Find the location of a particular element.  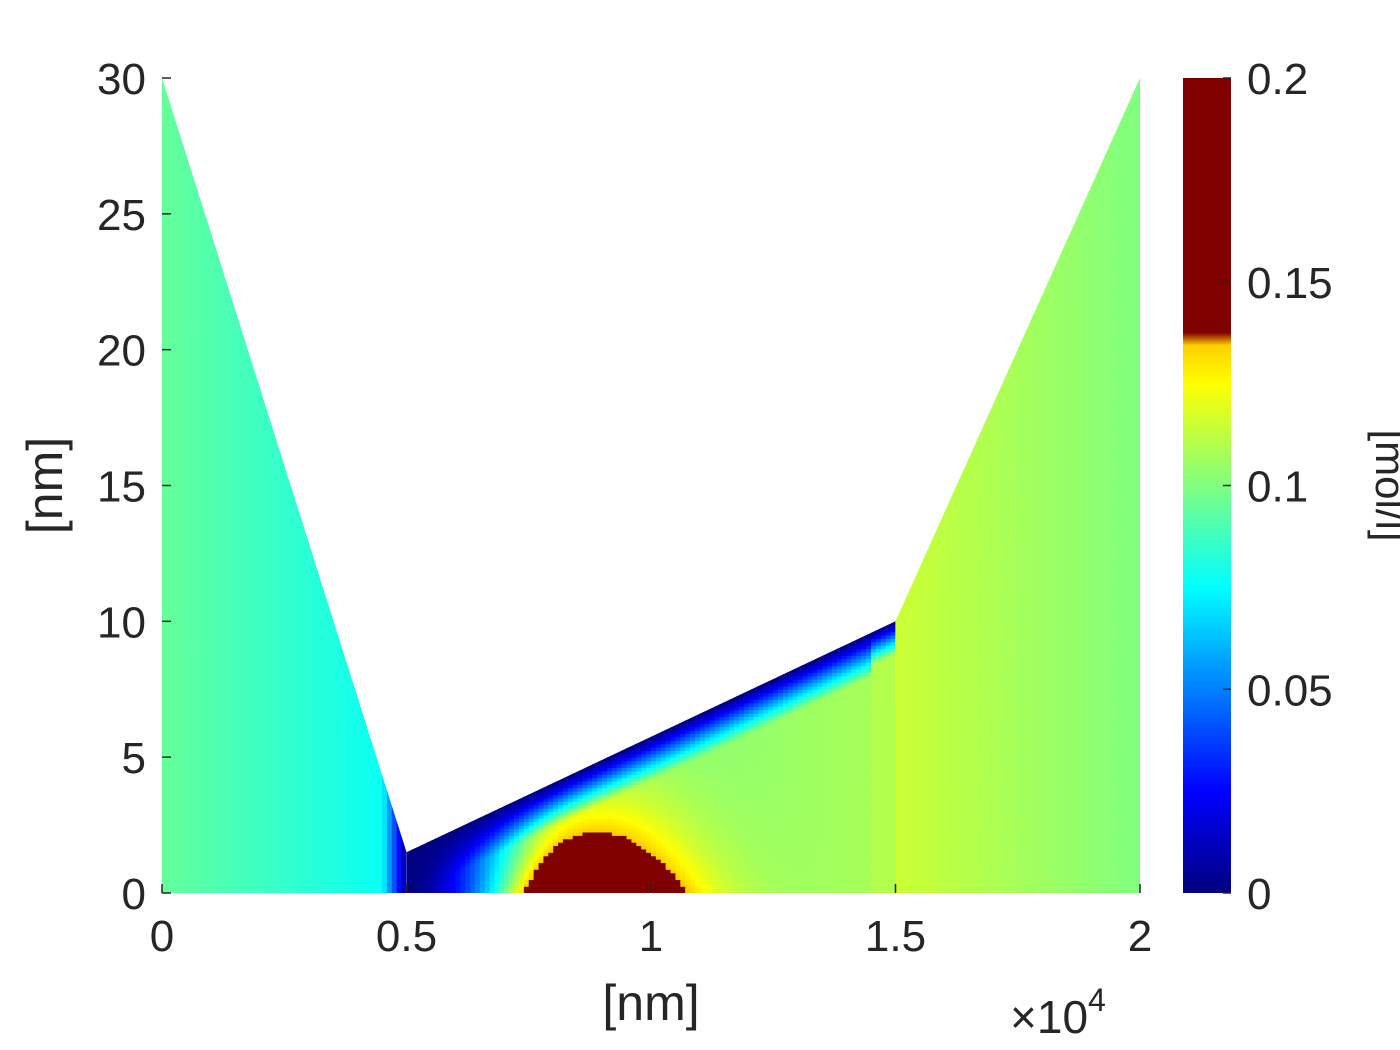

y-tick-label-4: 20 is located at coordinates (121, 351).